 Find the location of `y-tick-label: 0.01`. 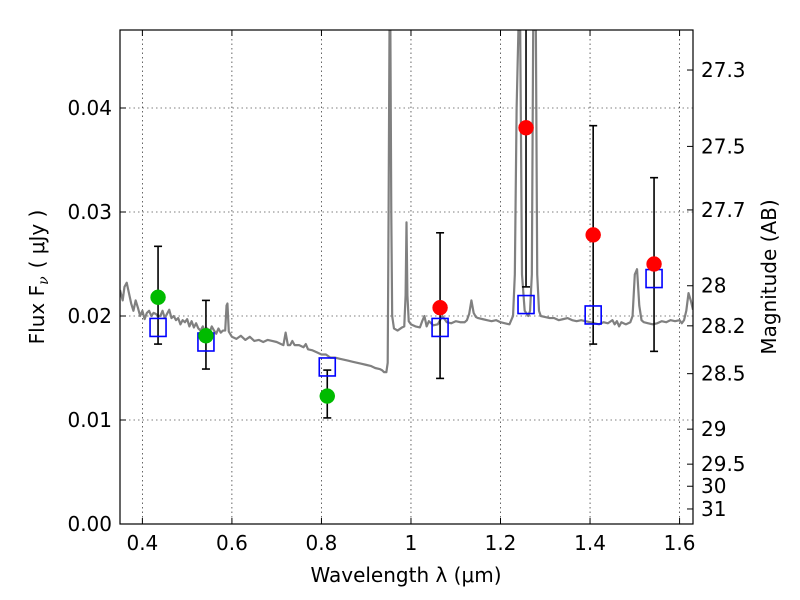

y-tick-label: 0.01 is located at coordinates (89, 420).